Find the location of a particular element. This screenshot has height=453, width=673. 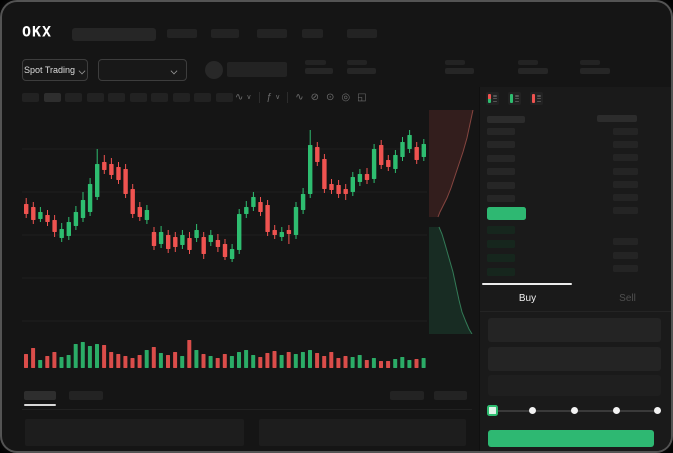

amount-slider-handle is located at coordinates (492, 410).